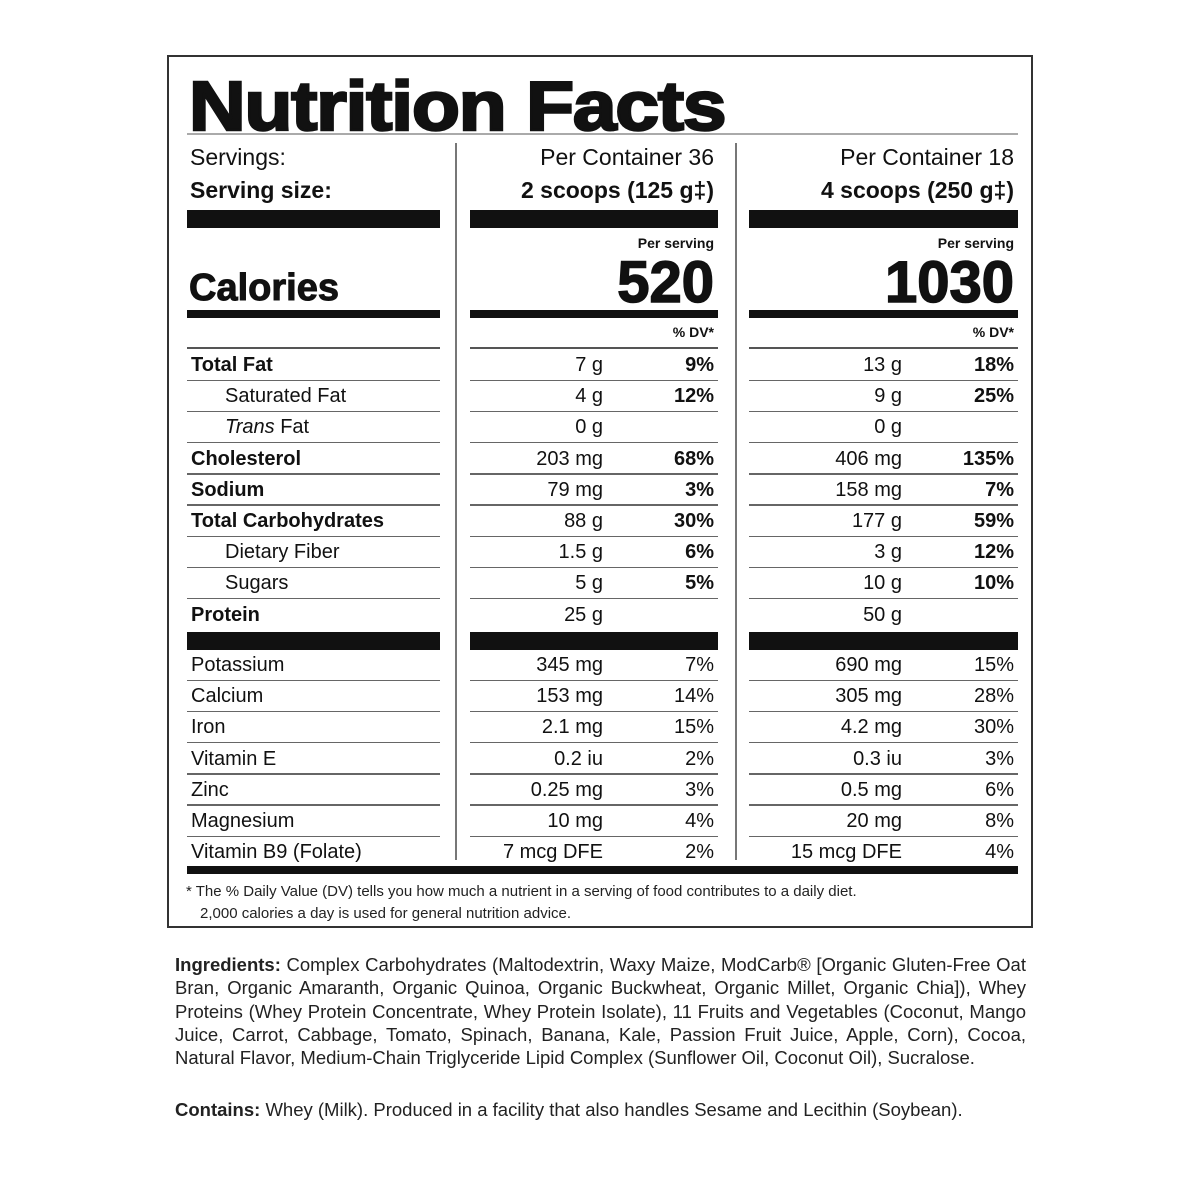  What do you see at coordinates (313, 397) in the screenshot?
I see `nutrient-row: Saturated Fat` at bounding box center [313, 397].